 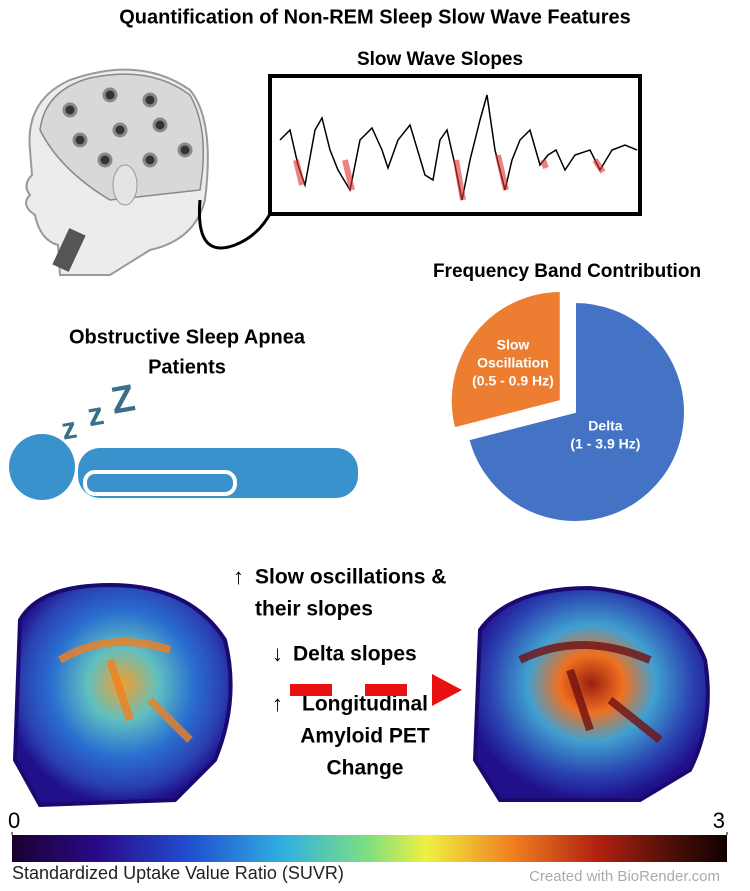 What do you see at coordinates (355, 654) in the screenshot?
I see `finding-text: Delta slopes` at bounding box center [355, 654].